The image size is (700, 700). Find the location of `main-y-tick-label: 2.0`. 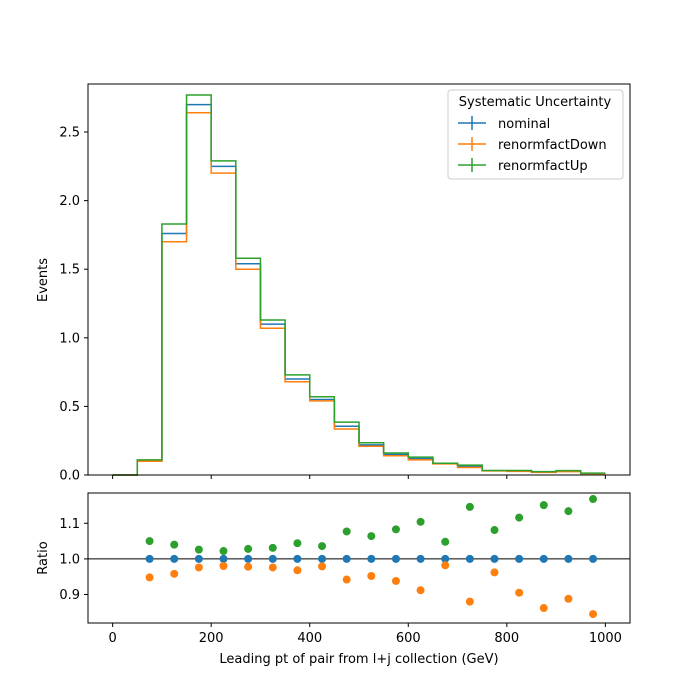

main-y-tick-label: 2.0 is located at coordinates (69, 201).